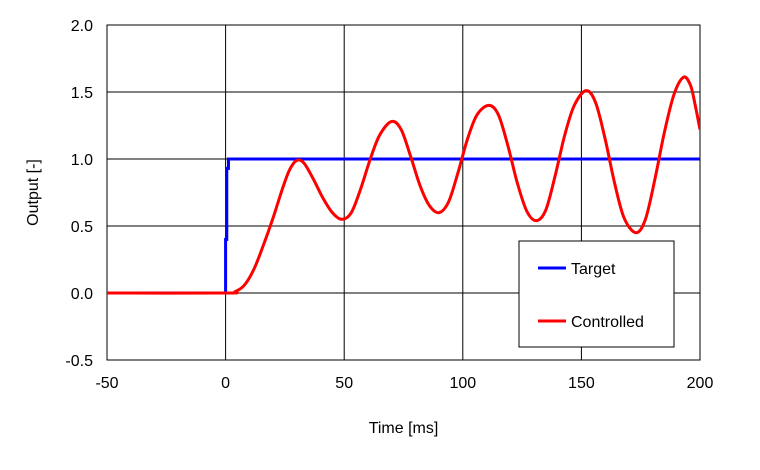  Describe the element at coordinates (82, 26) in the screenshot. I see `y-tick-label: 2.0` at that location.